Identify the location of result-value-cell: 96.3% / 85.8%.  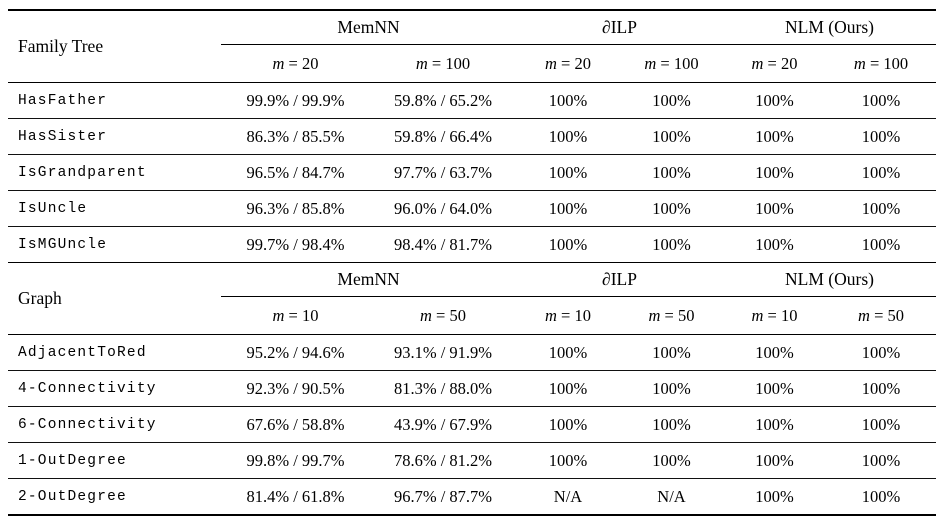
(295, 208).